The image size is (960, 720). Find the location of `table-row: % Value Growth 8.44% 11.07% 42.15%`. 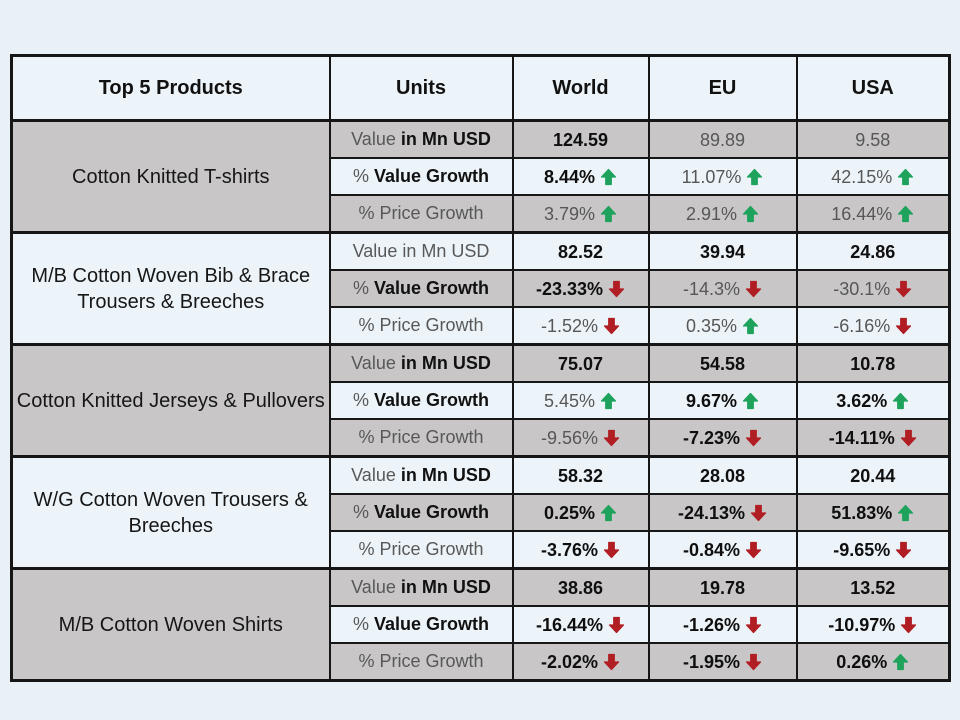

table-row: % Value Growth 8.44% 11.07% 42.15% is located at coordinates (481, 176).